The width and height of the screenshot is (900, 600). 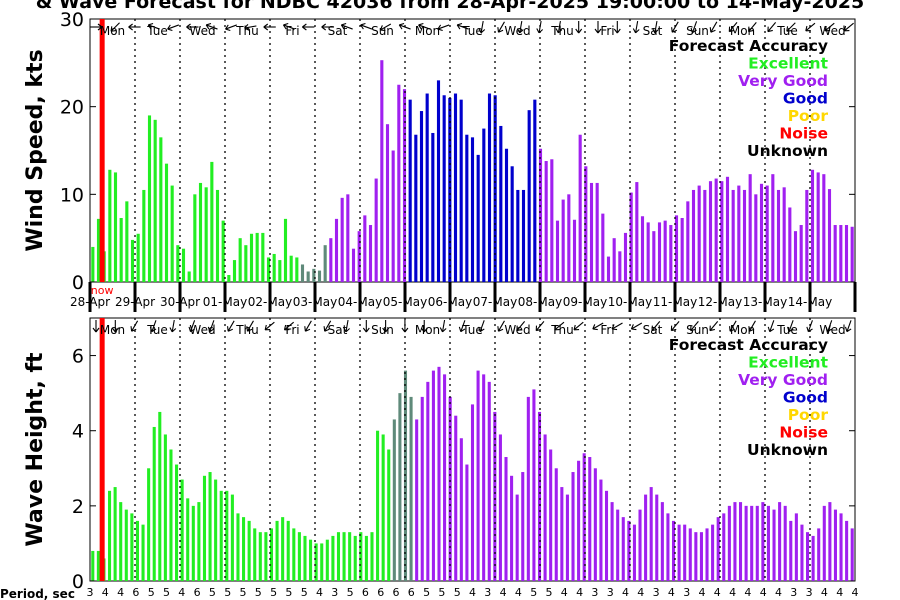 What do you see at coordinates (338, 330) in the screenshot?
I see `day-label: Sat` at bounding box center [338, 330].